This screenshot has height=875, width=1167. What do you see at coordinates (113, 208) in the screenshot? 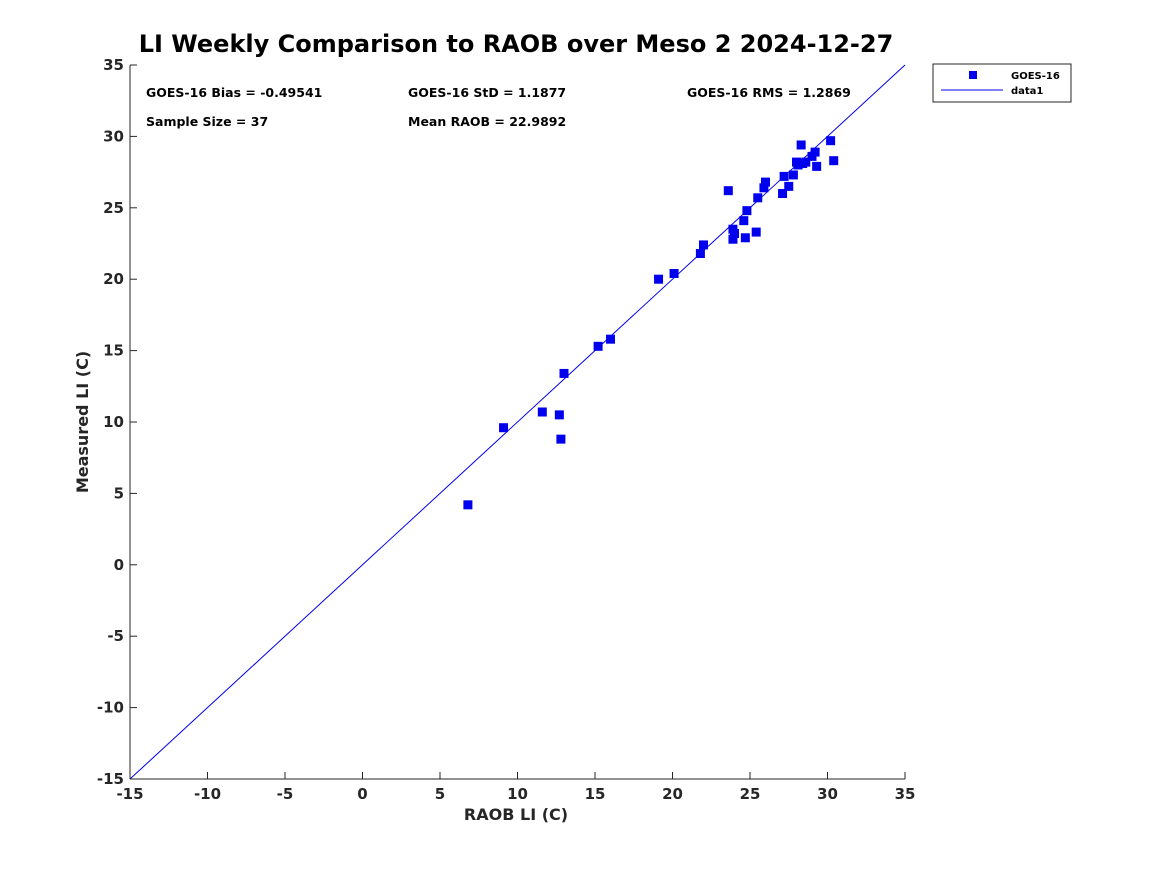
I see `y-tick-label: 25` at bounding box center [113, 208].